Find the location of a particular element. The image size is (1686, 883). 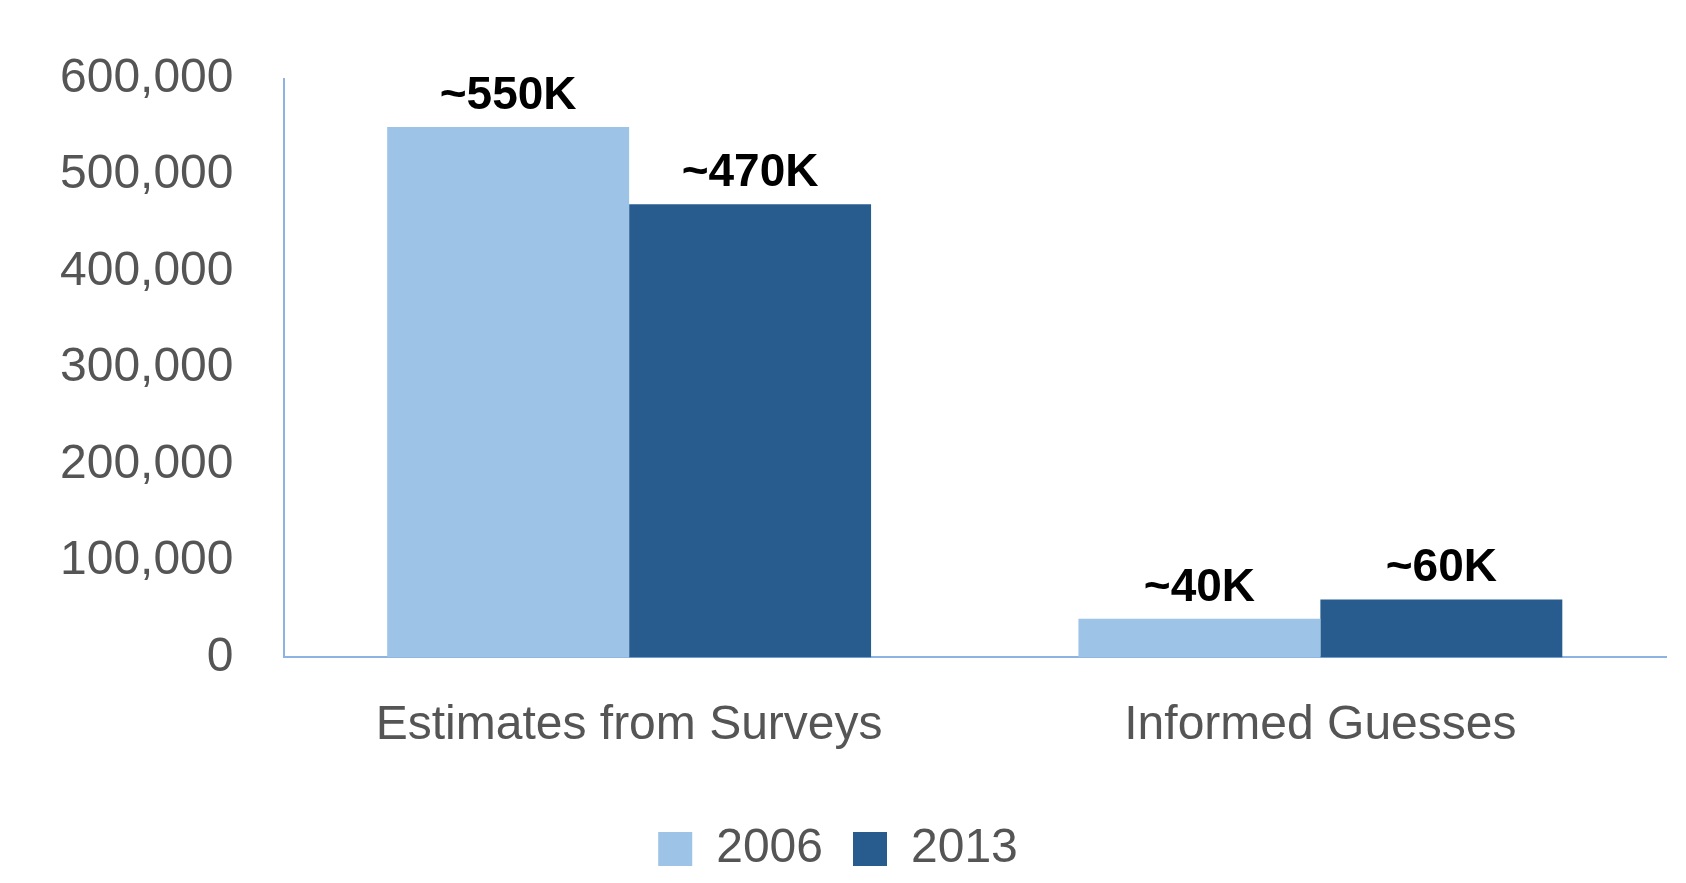

y-tick-label: 300,000 is located at coordinates (146, 365).